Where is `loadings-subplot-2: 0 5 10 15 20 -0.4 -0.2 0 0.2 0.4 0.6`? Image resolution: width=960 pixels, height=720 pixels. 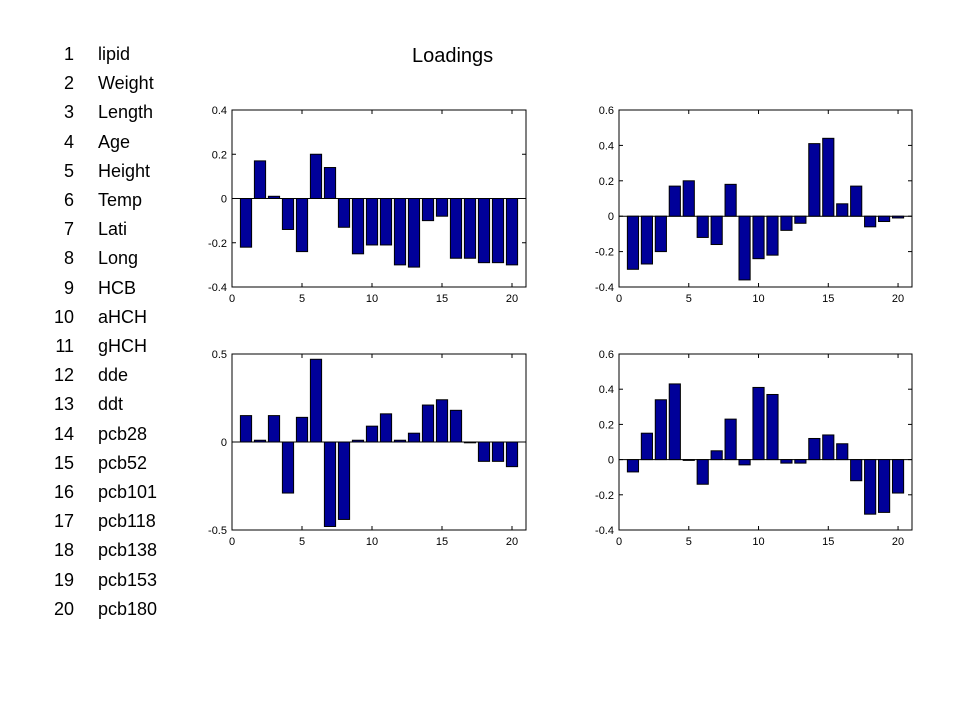 loadings-subplot-2: 0 5 10 15 20 -0.4 -0.2 0 0.2 0.4 0.6 is located at coordinates (754, 205).